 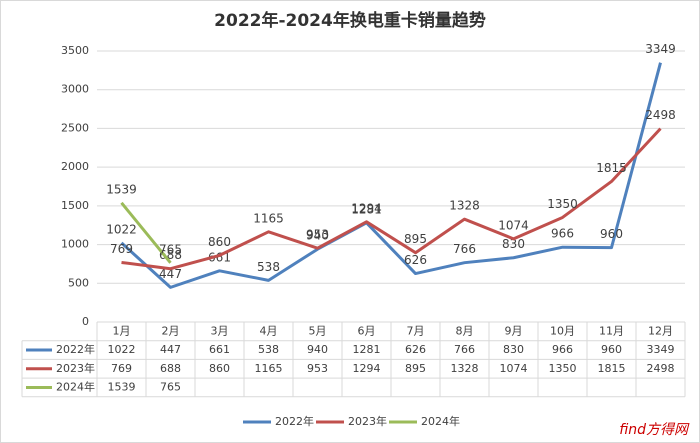 I want to click on table-cell: 661, so click(x=219, y=349).